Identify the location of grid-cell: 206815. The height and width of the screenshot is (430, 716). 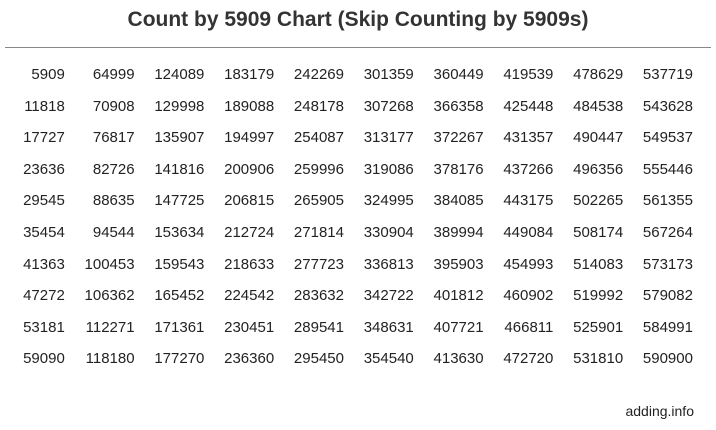
(249, 201).